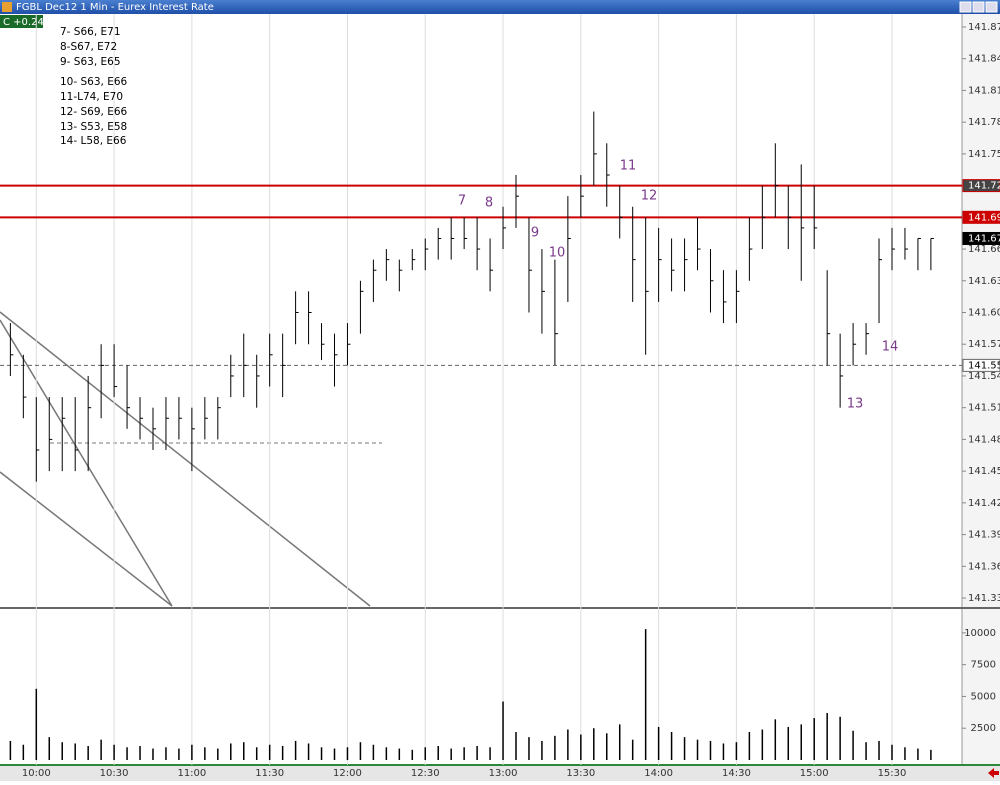 Image resolution: width=1000 pixels, height=785 pixels. I want to click on change-box, so click(21, 21).